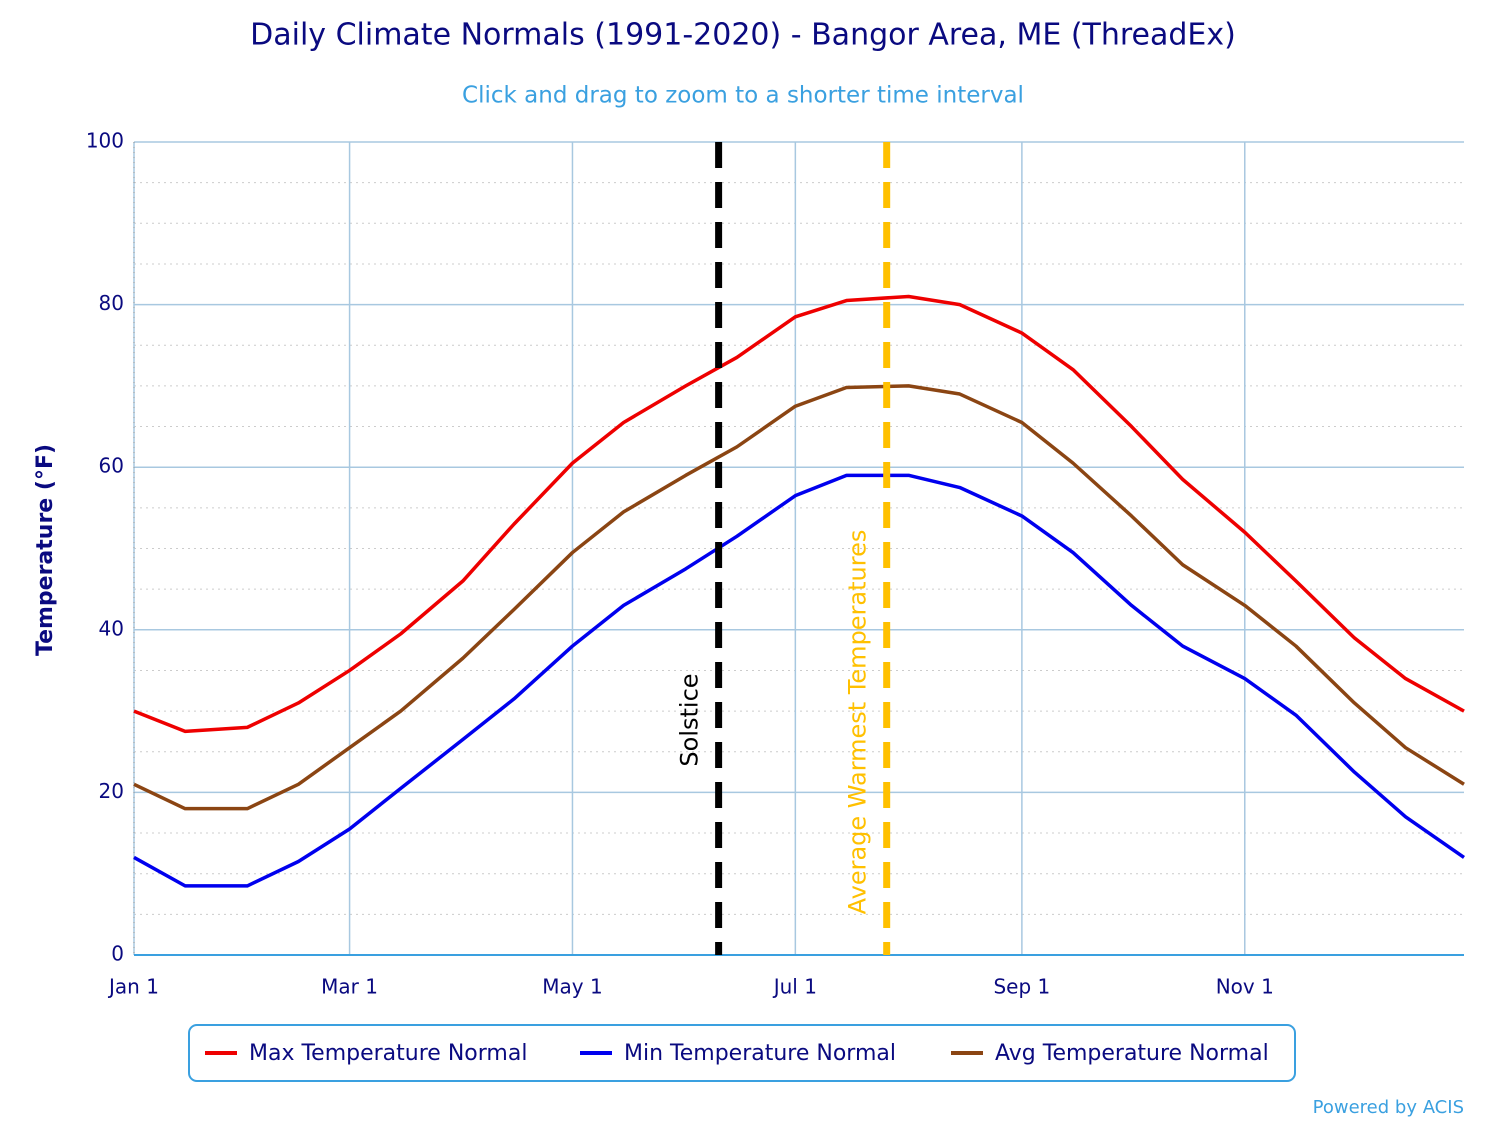 The image size is (1486, 1129). I want to click on y-tick-label: 60, so click(111, 466).